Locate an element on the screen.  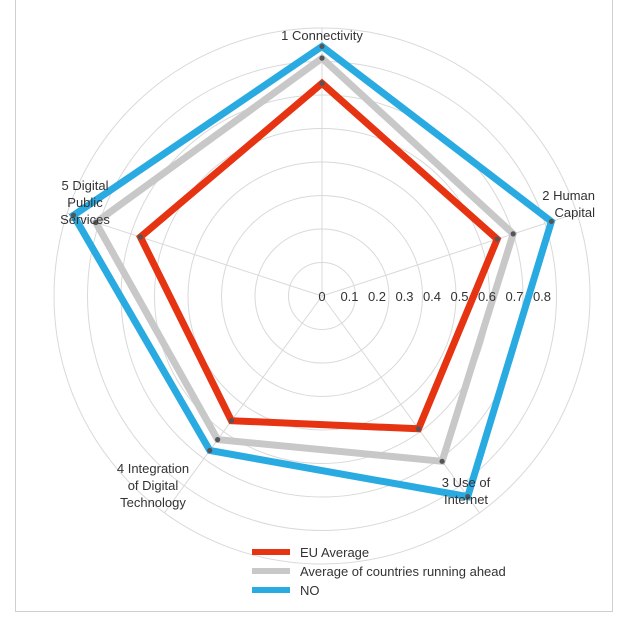
tick-label: 0.4 is located at coordinates (432, 296).